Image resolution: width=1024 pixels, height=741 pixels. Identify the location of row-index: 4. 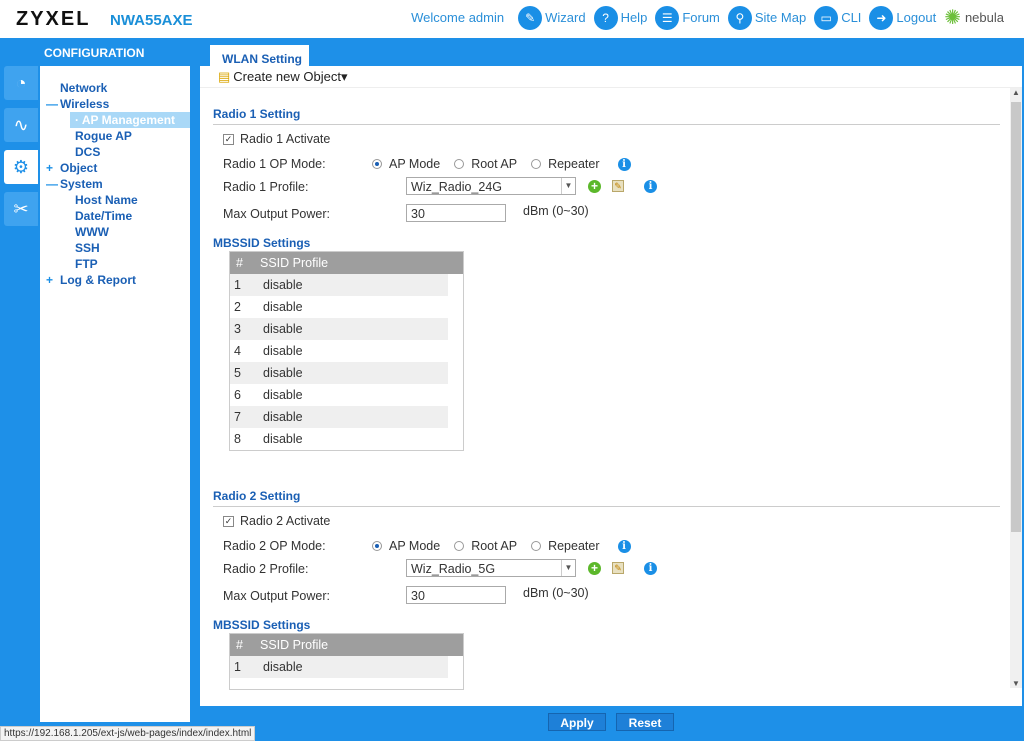
(237, 351).